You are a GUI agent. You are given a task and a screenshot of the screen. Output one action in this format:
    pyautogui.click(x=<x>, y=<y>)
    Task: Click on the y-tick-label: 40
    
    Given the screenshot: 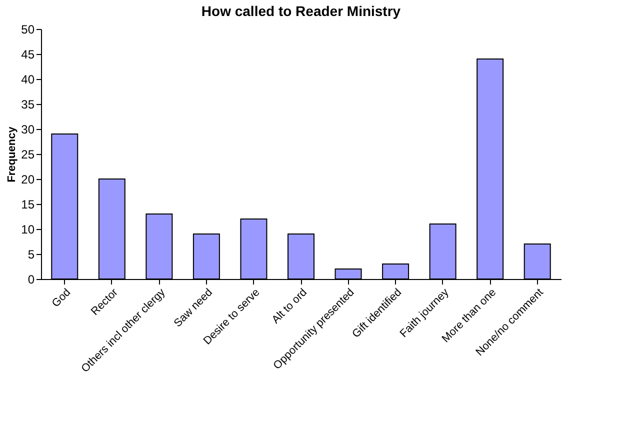 What is the action you would take?
    pyautogui.click(x=28, y=79)
    